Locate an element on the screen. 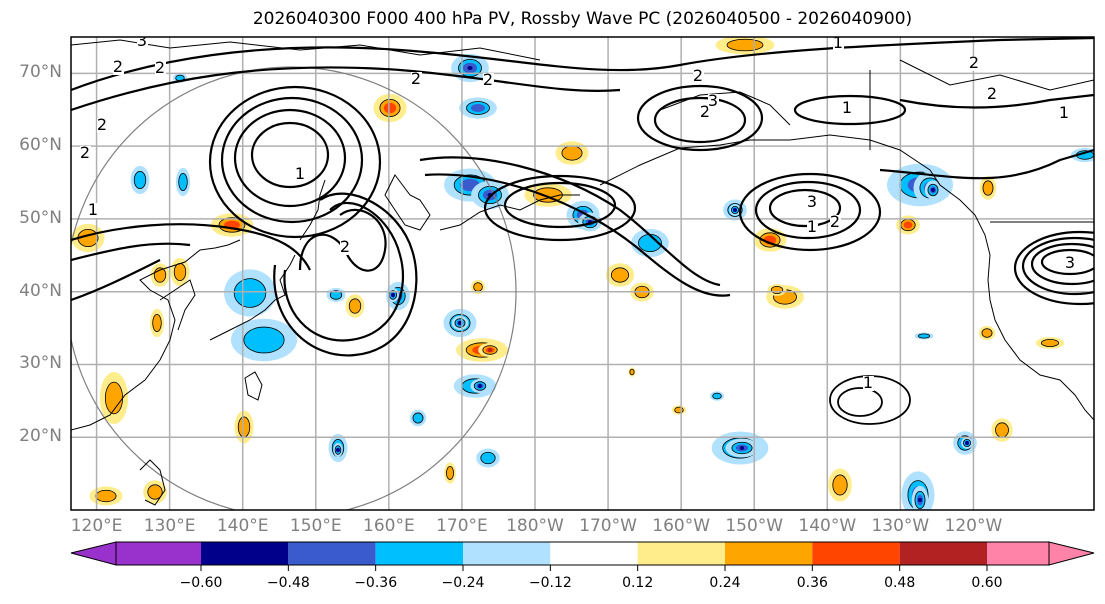 This screenshot has width=1105, height=604. colorbar-tick-label: 0.60 is located at coordinates (987, 583).